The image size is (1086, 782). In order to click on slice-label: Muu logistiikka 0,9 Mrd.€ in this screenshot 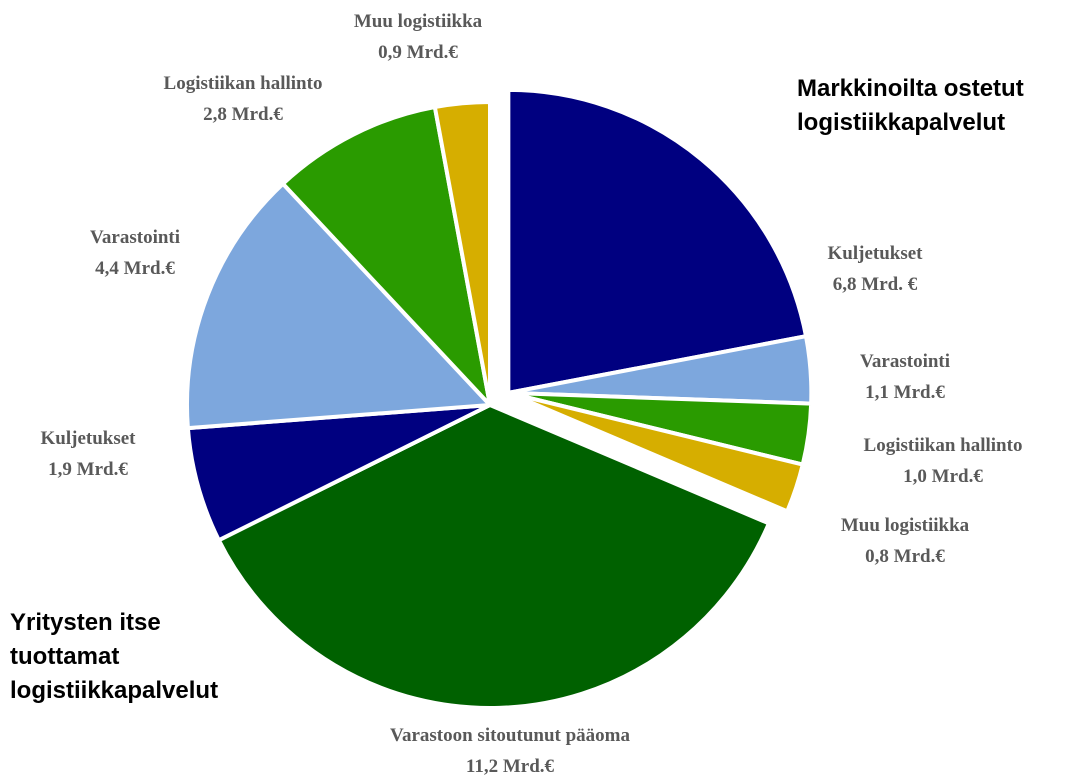, I will do `click(418, 37)`.